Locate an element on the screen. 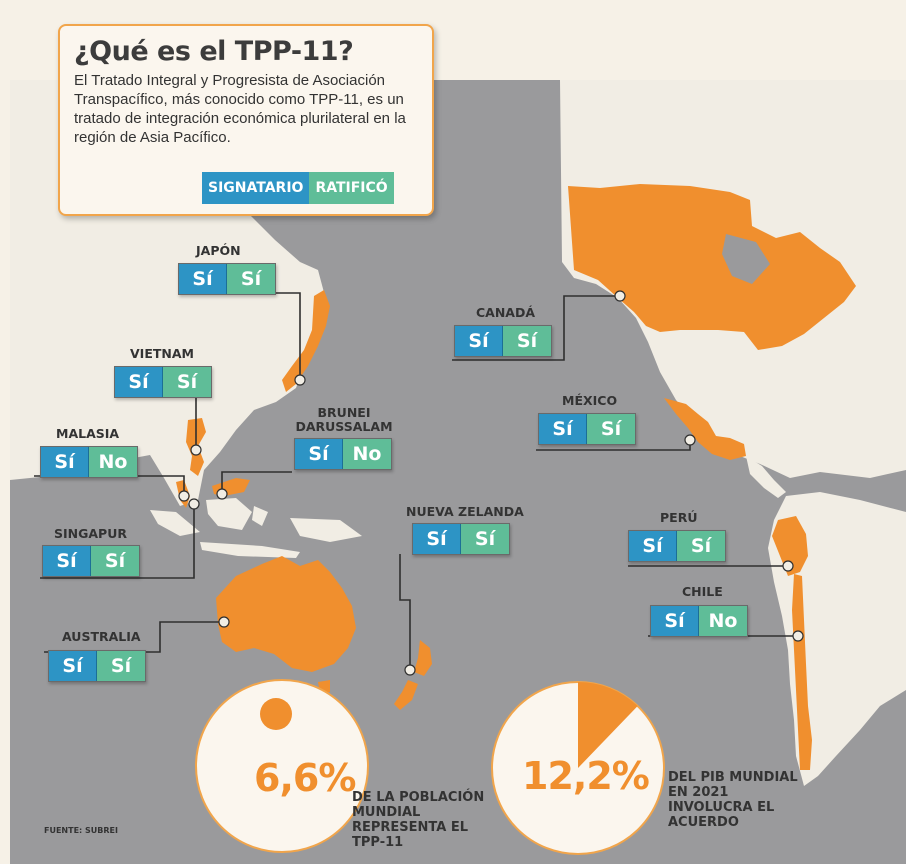  country-name: VIETNAM is located at coordinates (162, 353).